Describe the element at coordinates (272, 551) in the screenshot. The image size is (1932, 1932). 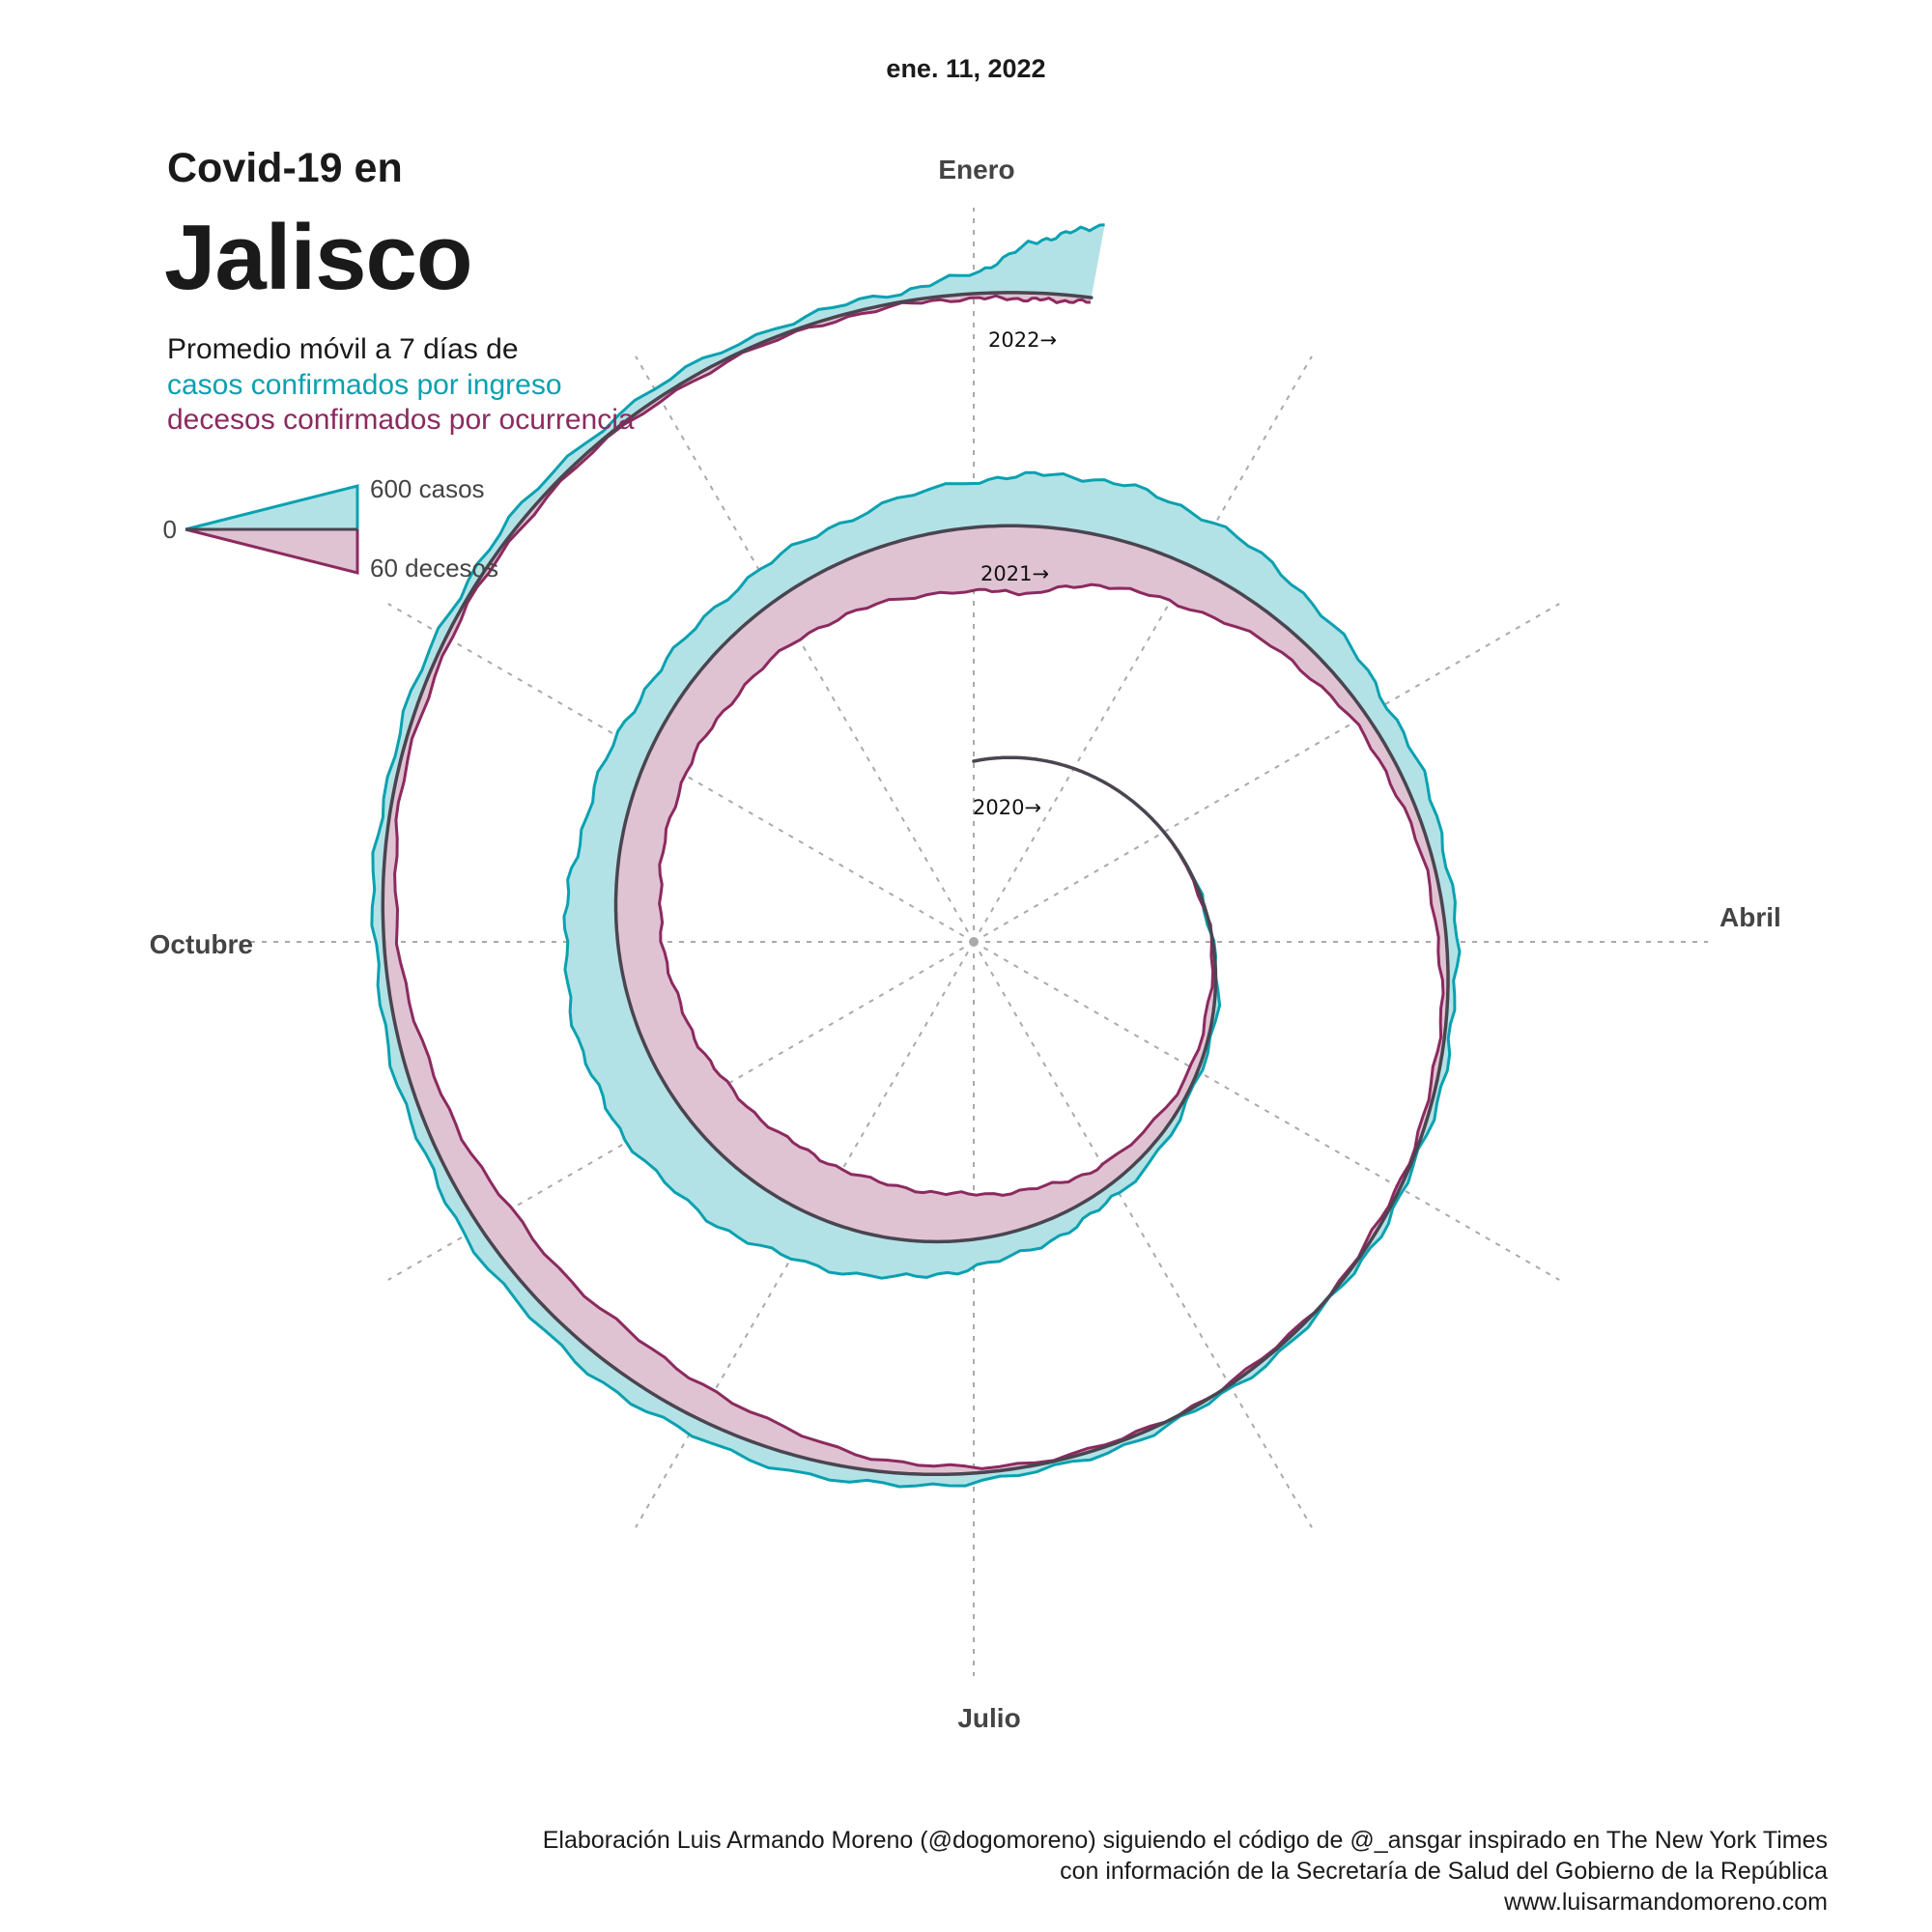
I see `legend-deaths-line` at that location.